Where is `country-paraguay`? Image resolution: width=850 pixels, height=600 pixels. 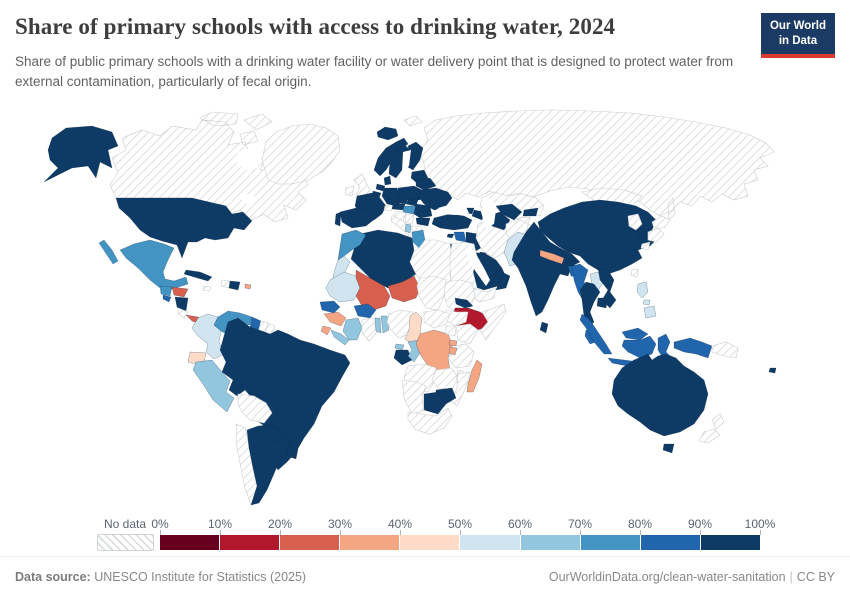 country-paraguay is located at coordinates (275, 434).